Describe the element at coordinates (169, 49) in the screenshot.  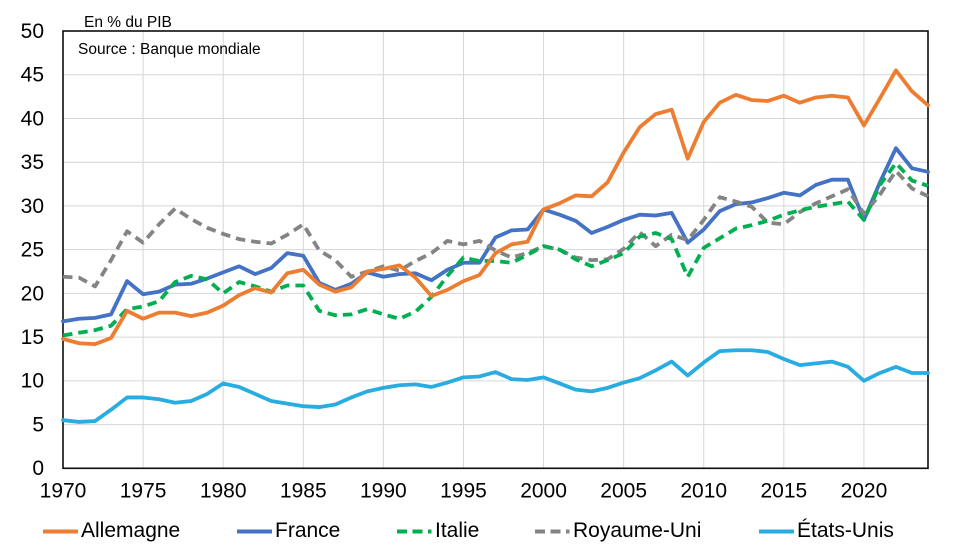
I see `source-note: Source : Banque mondiale` at that location.